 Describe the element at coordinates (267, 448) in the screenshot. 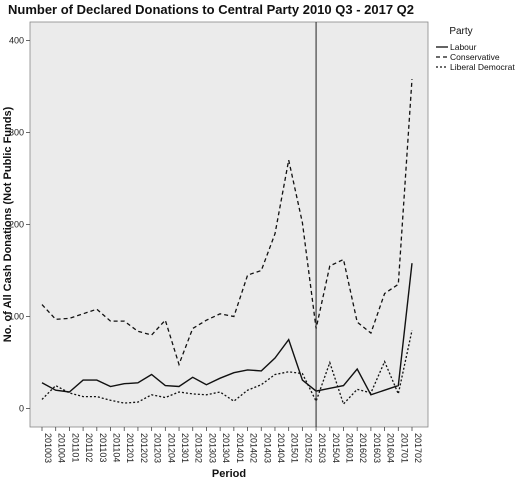

I see `x-tick-label: 201403` at that location.